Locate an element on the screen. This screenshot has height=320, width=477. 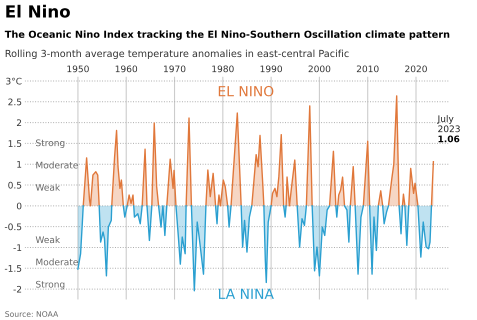
annotation: July 2023 1.06 is located at coordinates (448, 128).